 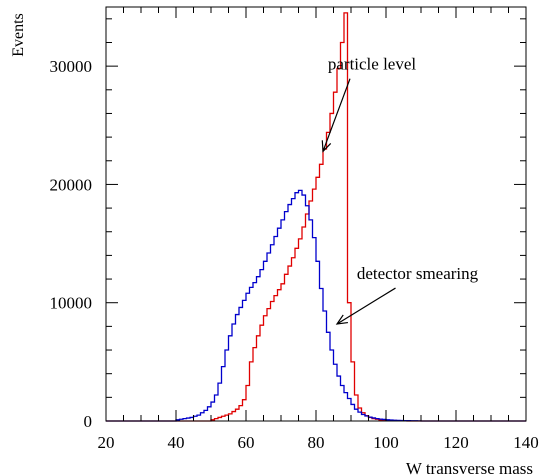 I want to click on annotation-label-particle-level: particle level, so click(x=372, y=64).